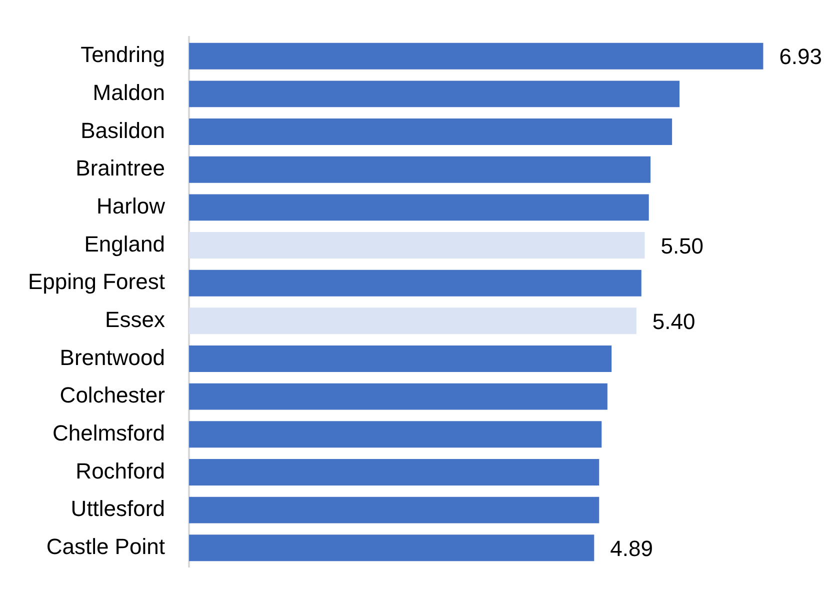  I want to click on data-label: 6.93, so click(800, 57).